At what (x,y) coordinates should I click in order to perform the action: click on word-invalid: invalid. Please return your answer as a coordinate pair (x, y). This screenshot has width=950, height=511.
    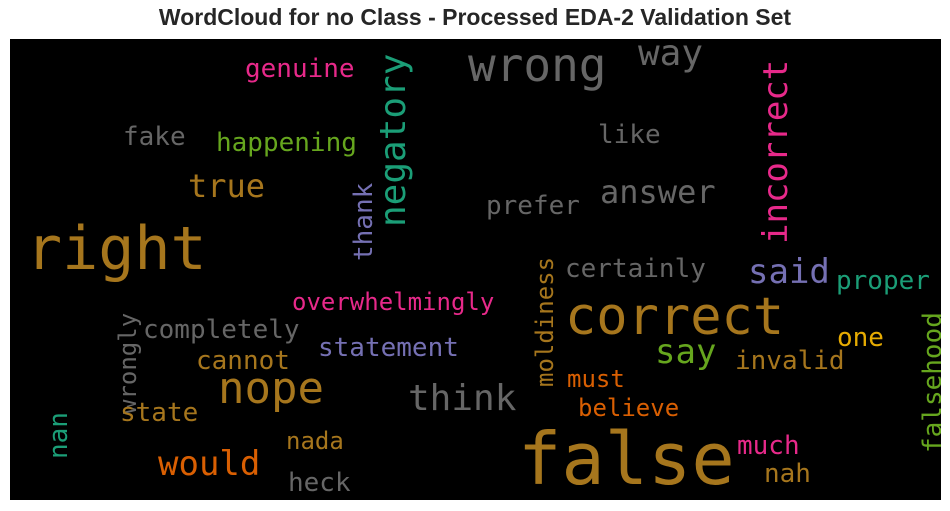
    Looking at the image, I should click on (790, 361).